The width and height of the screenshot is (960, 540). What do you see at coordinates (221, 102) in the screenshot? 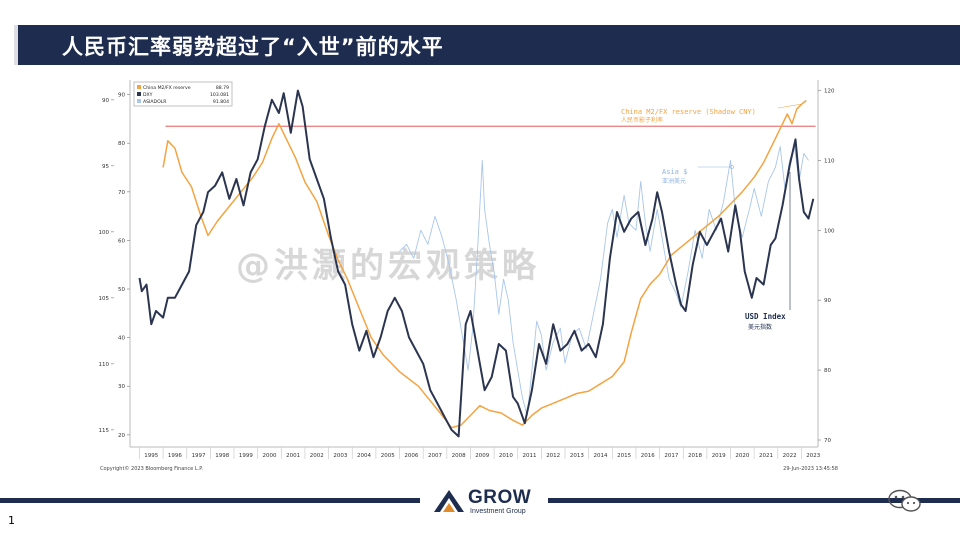
I see `legend-value: 91.804` at bounding box center [221, 102].